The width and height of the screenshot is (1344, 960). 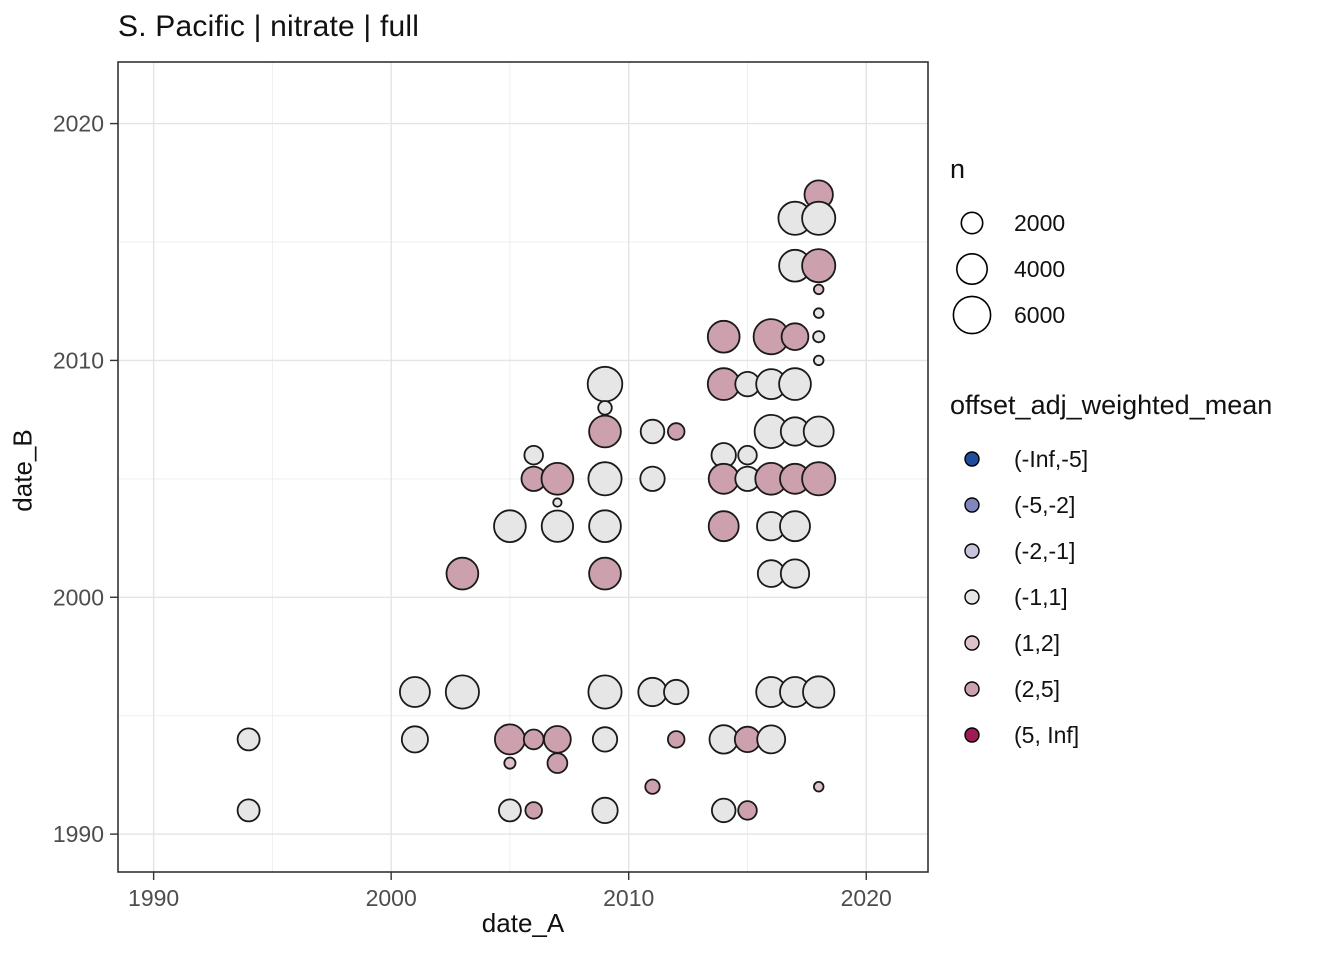 What do you see at coordinates (78, 124) in the screenshot?
I see `y-tick-label: 2020` at bounding box center [78, 124].